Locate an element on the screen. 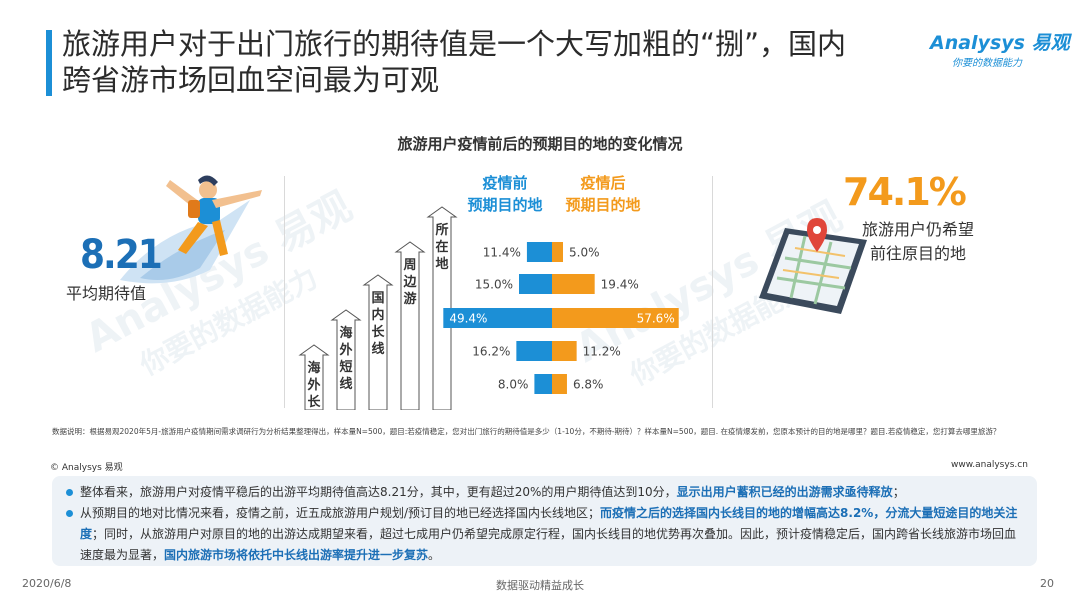  svg-text: 国 is located at coordinates (377, 298).